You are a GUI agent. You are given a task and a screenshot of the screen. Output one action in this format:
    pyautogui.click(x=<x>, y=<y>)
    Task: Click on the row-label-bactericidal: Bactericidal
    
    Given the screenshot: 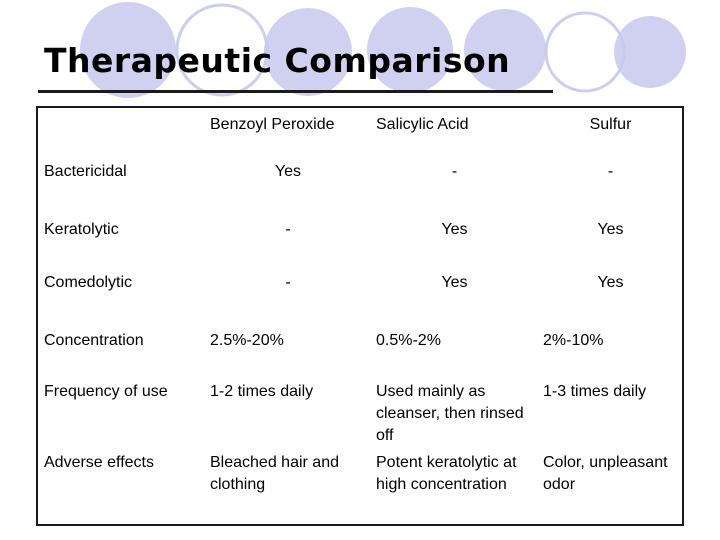 What is the action you would take?
    pyautogui.click(x=85, y=171)
    